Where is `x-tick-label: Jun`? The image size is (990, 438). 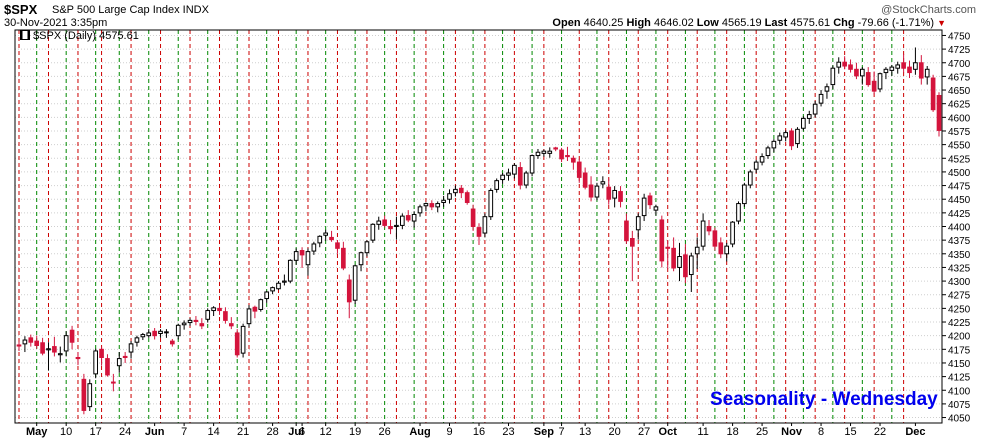
x-tick-label: Jun is located at coordinates (155, 432).